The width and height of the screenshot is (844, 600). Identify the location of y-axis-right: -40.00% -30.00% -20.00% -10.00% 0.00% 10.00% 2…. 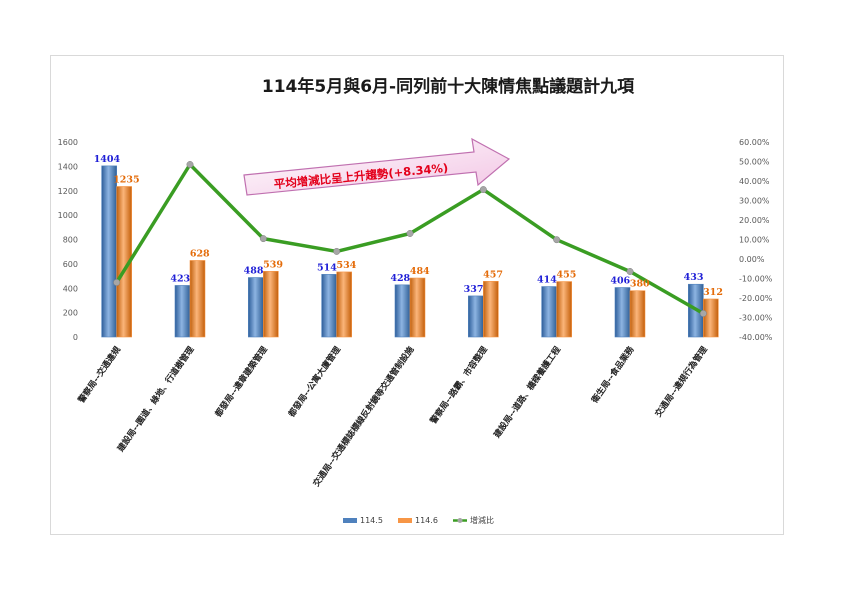
(756, 240).